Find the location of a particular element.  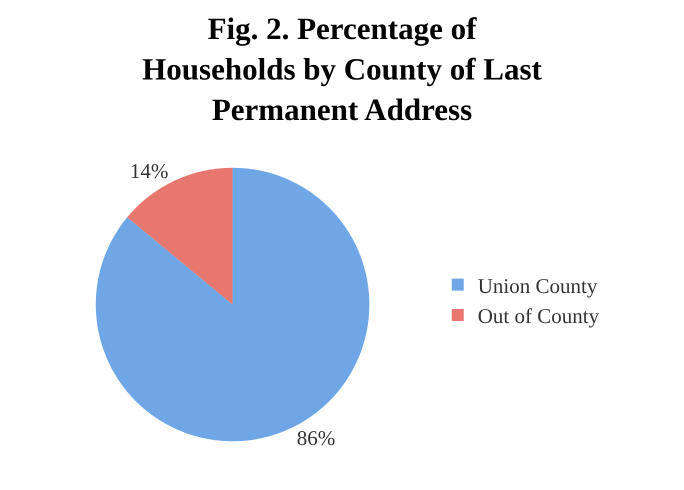

legend-label: Out of County is located at coordinates (539, 316).